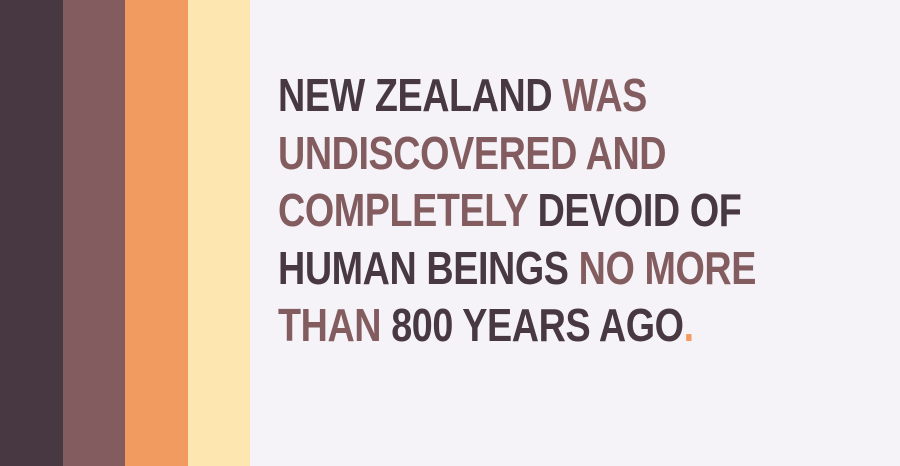  Describe the element at coordinates (218, 233) in the screenshot. I see `stripe-cream` at that location.